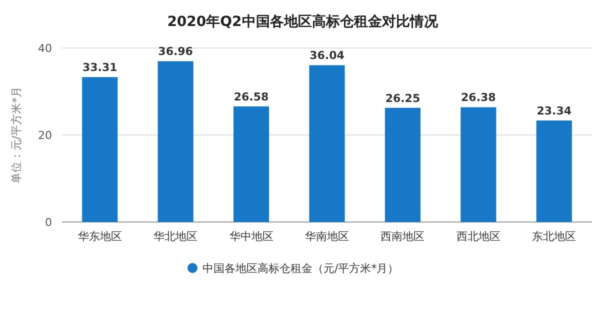  I want to click on x-tick-label: 西北地区, so click(478, 236).